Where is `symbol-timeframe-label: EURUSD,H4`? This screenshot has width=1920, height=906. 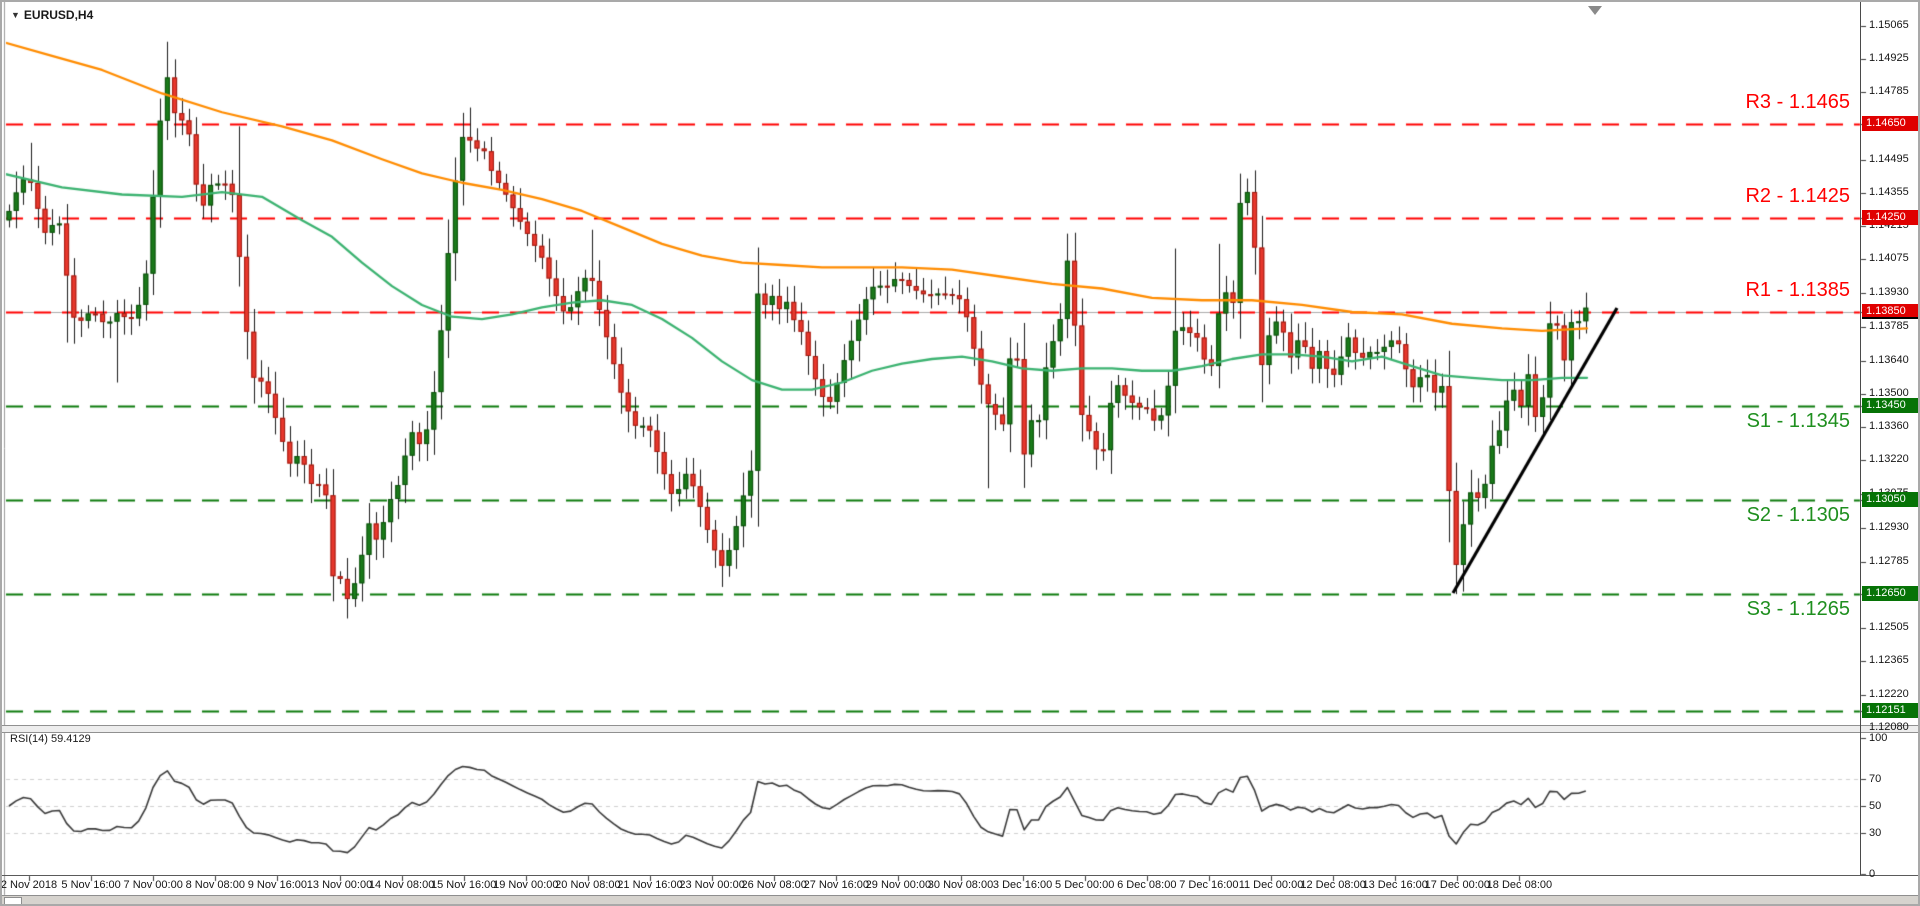
symbol-timeframe-label: EURUSD,H4 is located at coordinates (58, 15).